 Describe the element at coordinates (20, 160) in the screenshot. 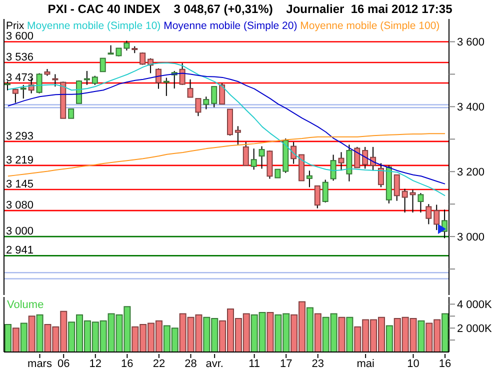

I see `ref-line-label: 3 219` at that location.